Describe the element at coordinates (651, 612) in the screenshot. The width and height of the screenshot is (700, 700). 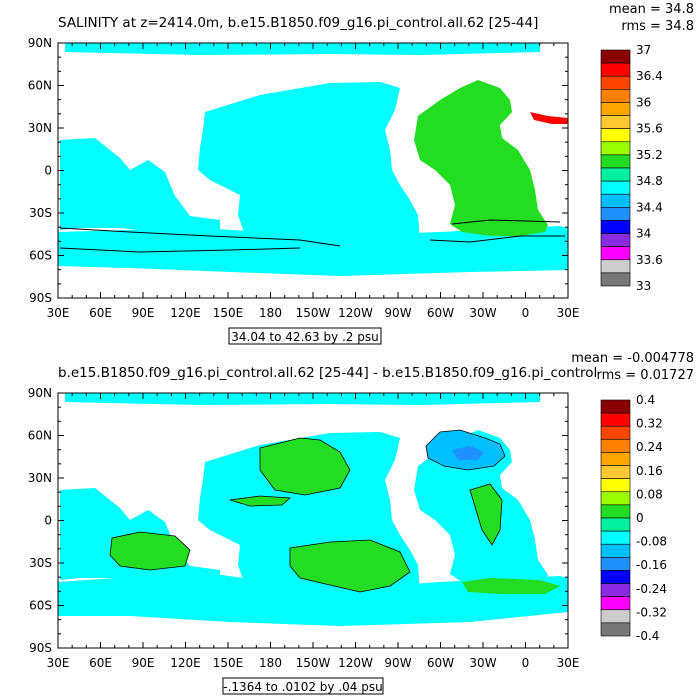
I see `colorbar-label: -0.32` at that location.